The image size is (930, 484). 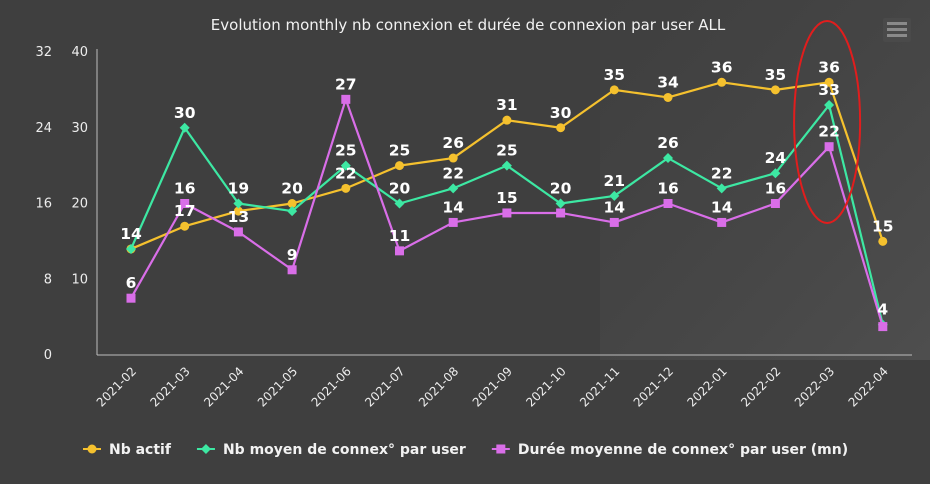 I want to click on data-label: 13, so click(x=239, y=217).